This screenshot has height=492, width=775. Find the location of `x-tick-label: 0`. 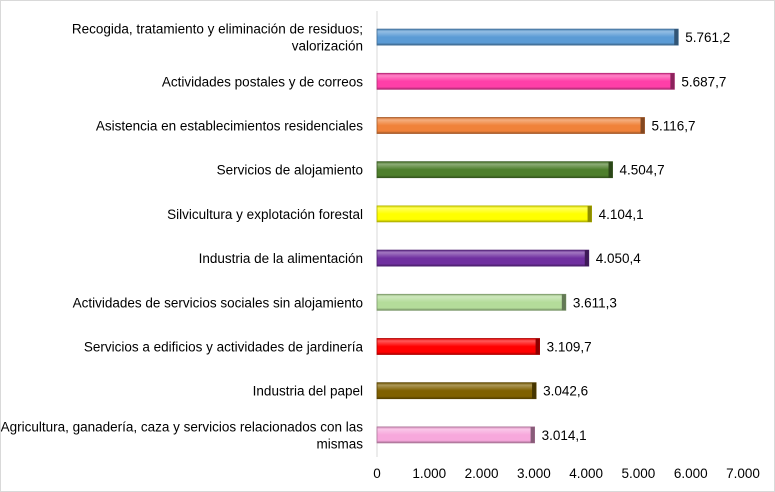

x-tick-label: 0 is located at coordinates (377, 473).